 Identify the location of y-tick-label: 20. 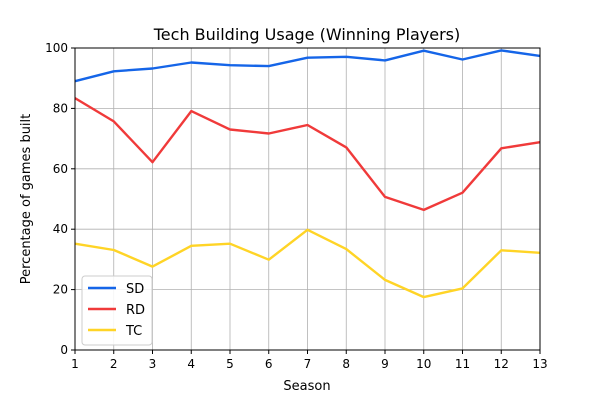
(60, 290).